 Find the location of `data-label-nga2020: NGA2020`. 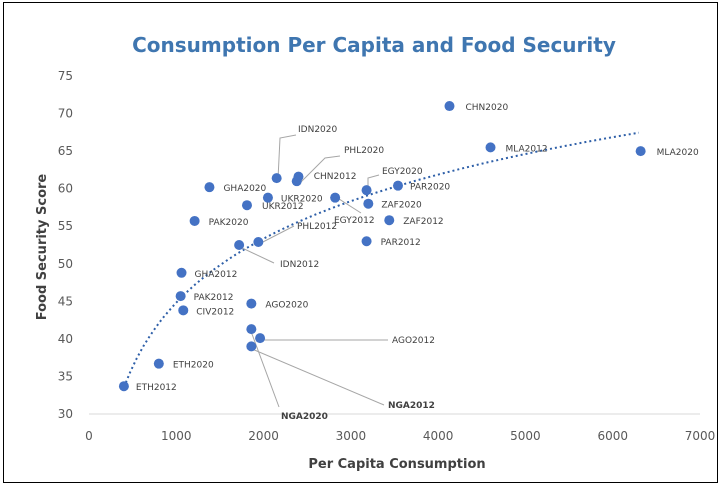

data-label-nga2020: NGA2020 is located at coordinates (304, 417).